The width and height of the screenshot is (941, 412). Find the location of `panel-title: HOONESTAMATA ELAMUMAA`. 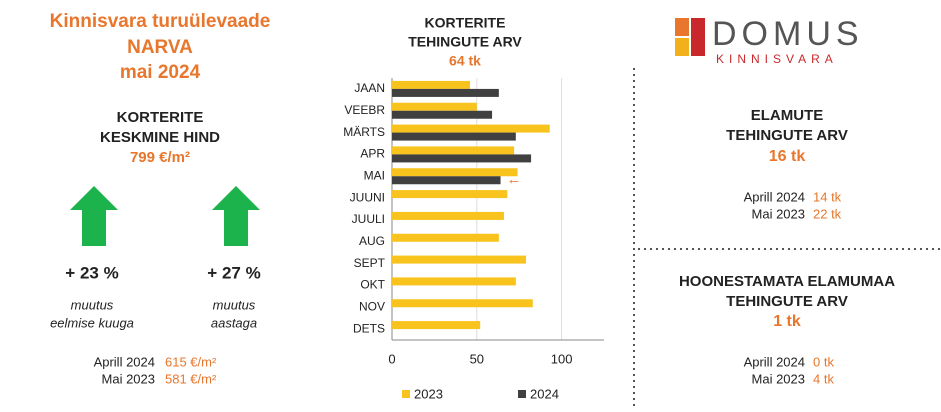

panel-title: HOONESTAMATA ELAMUMAA is located at coordinates (787, 281).